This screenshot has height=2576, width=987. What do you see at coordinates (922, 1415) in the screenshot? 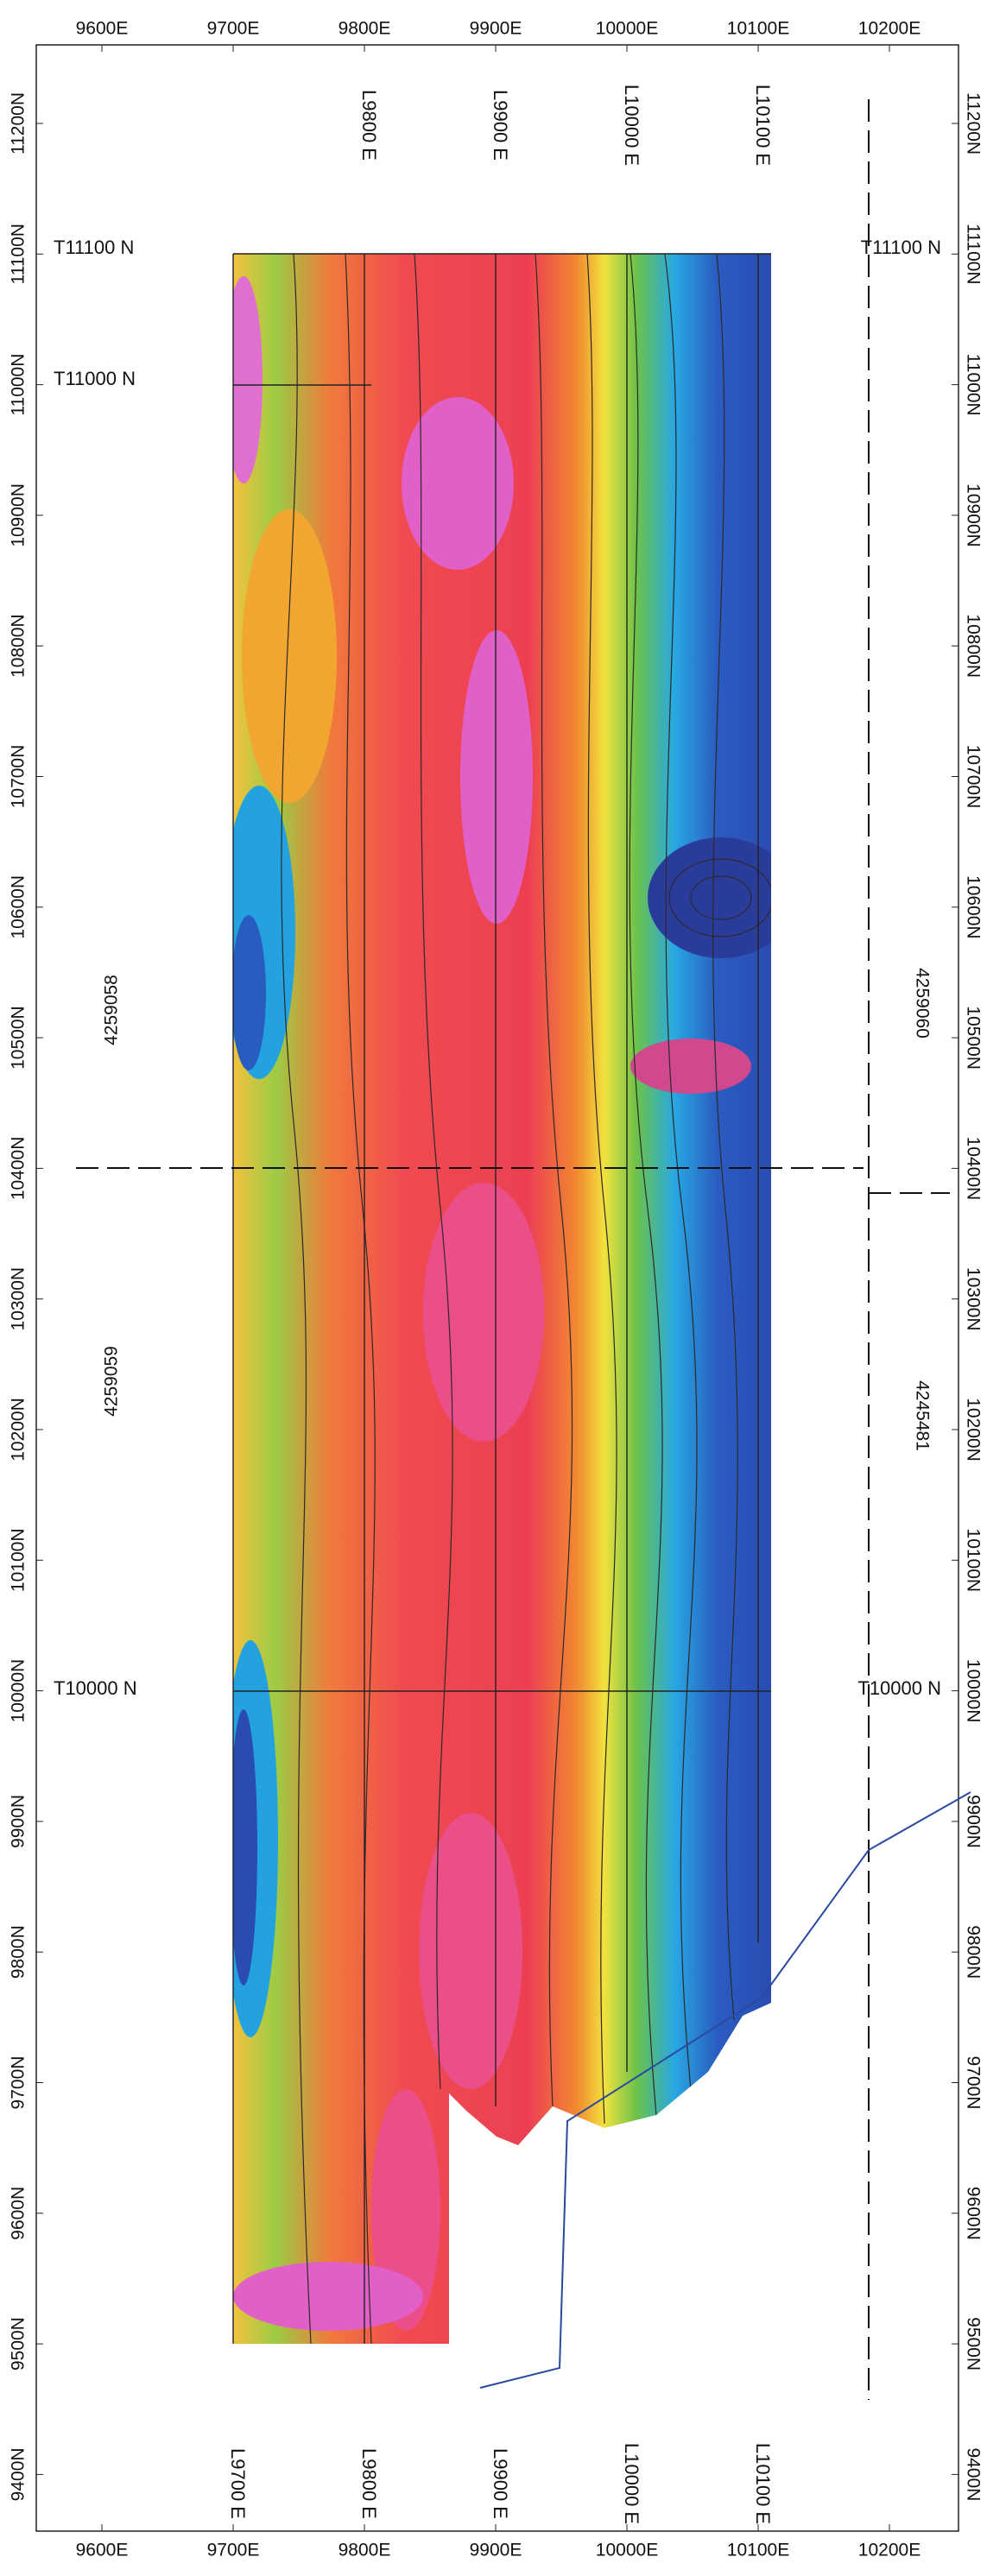
I see `claim-number: 4245481` at bounding box center [922, 1415].